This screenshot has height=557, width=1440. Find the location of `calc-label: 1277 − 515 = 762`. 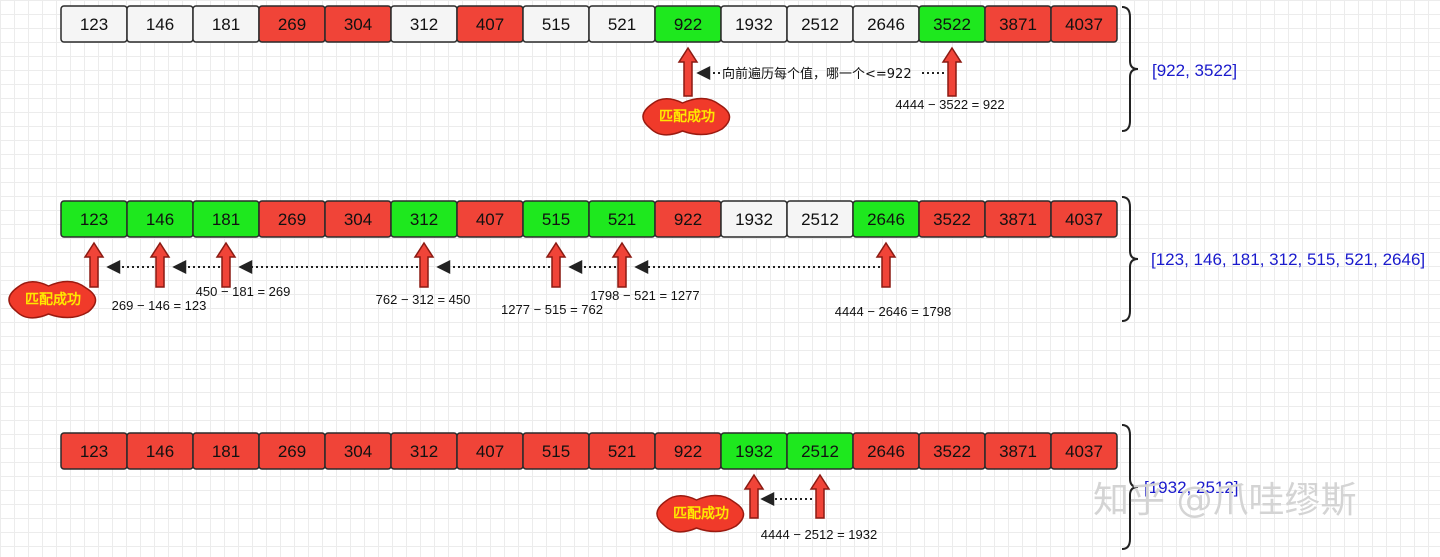

calc-label: 1277 − 515 = 762 is located at coordinates (552, 309).